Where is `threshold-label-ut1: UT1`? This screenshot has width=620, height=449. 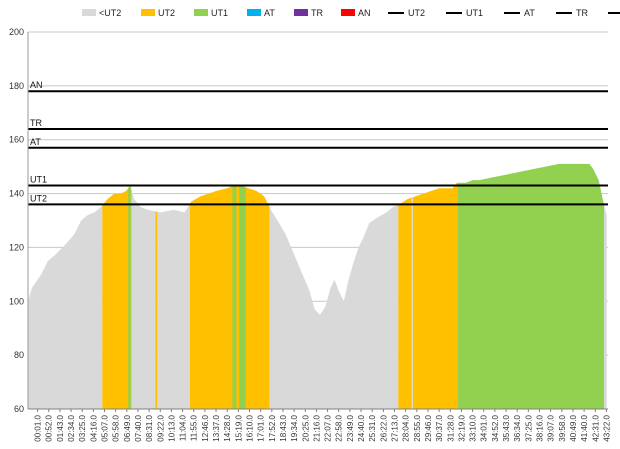
threshold-label-ut1: UT1 is located at coordinates (38, 179).